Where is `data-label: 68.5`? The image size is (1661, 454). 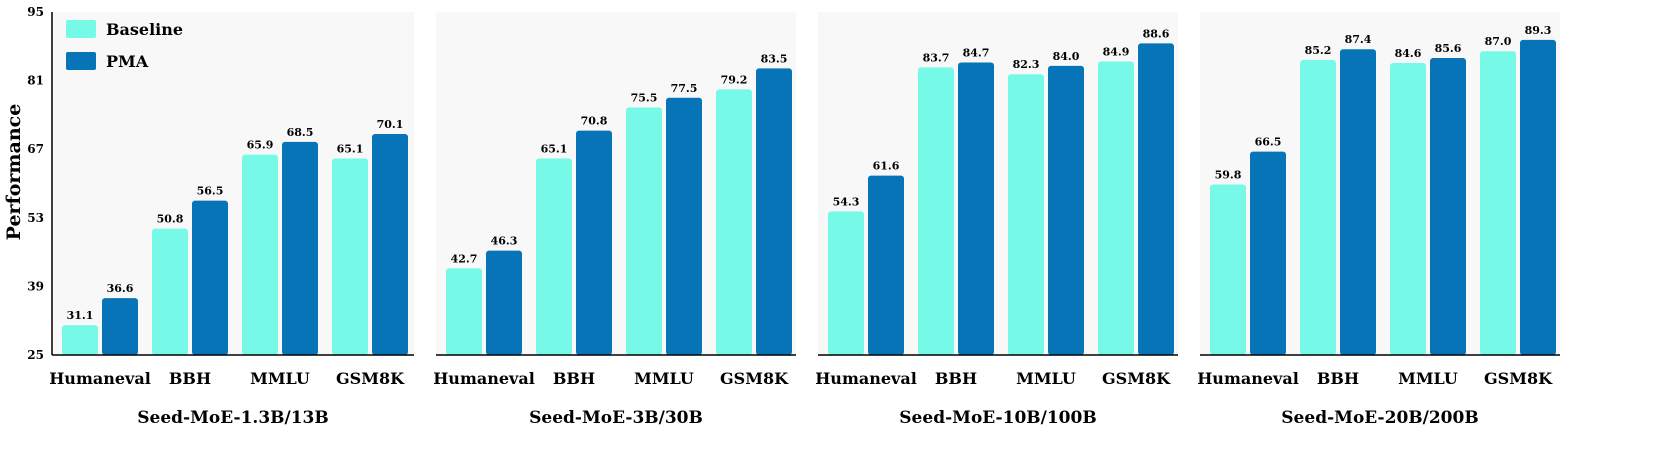
data-label: 68.5 is located at coordinates (300, 132).